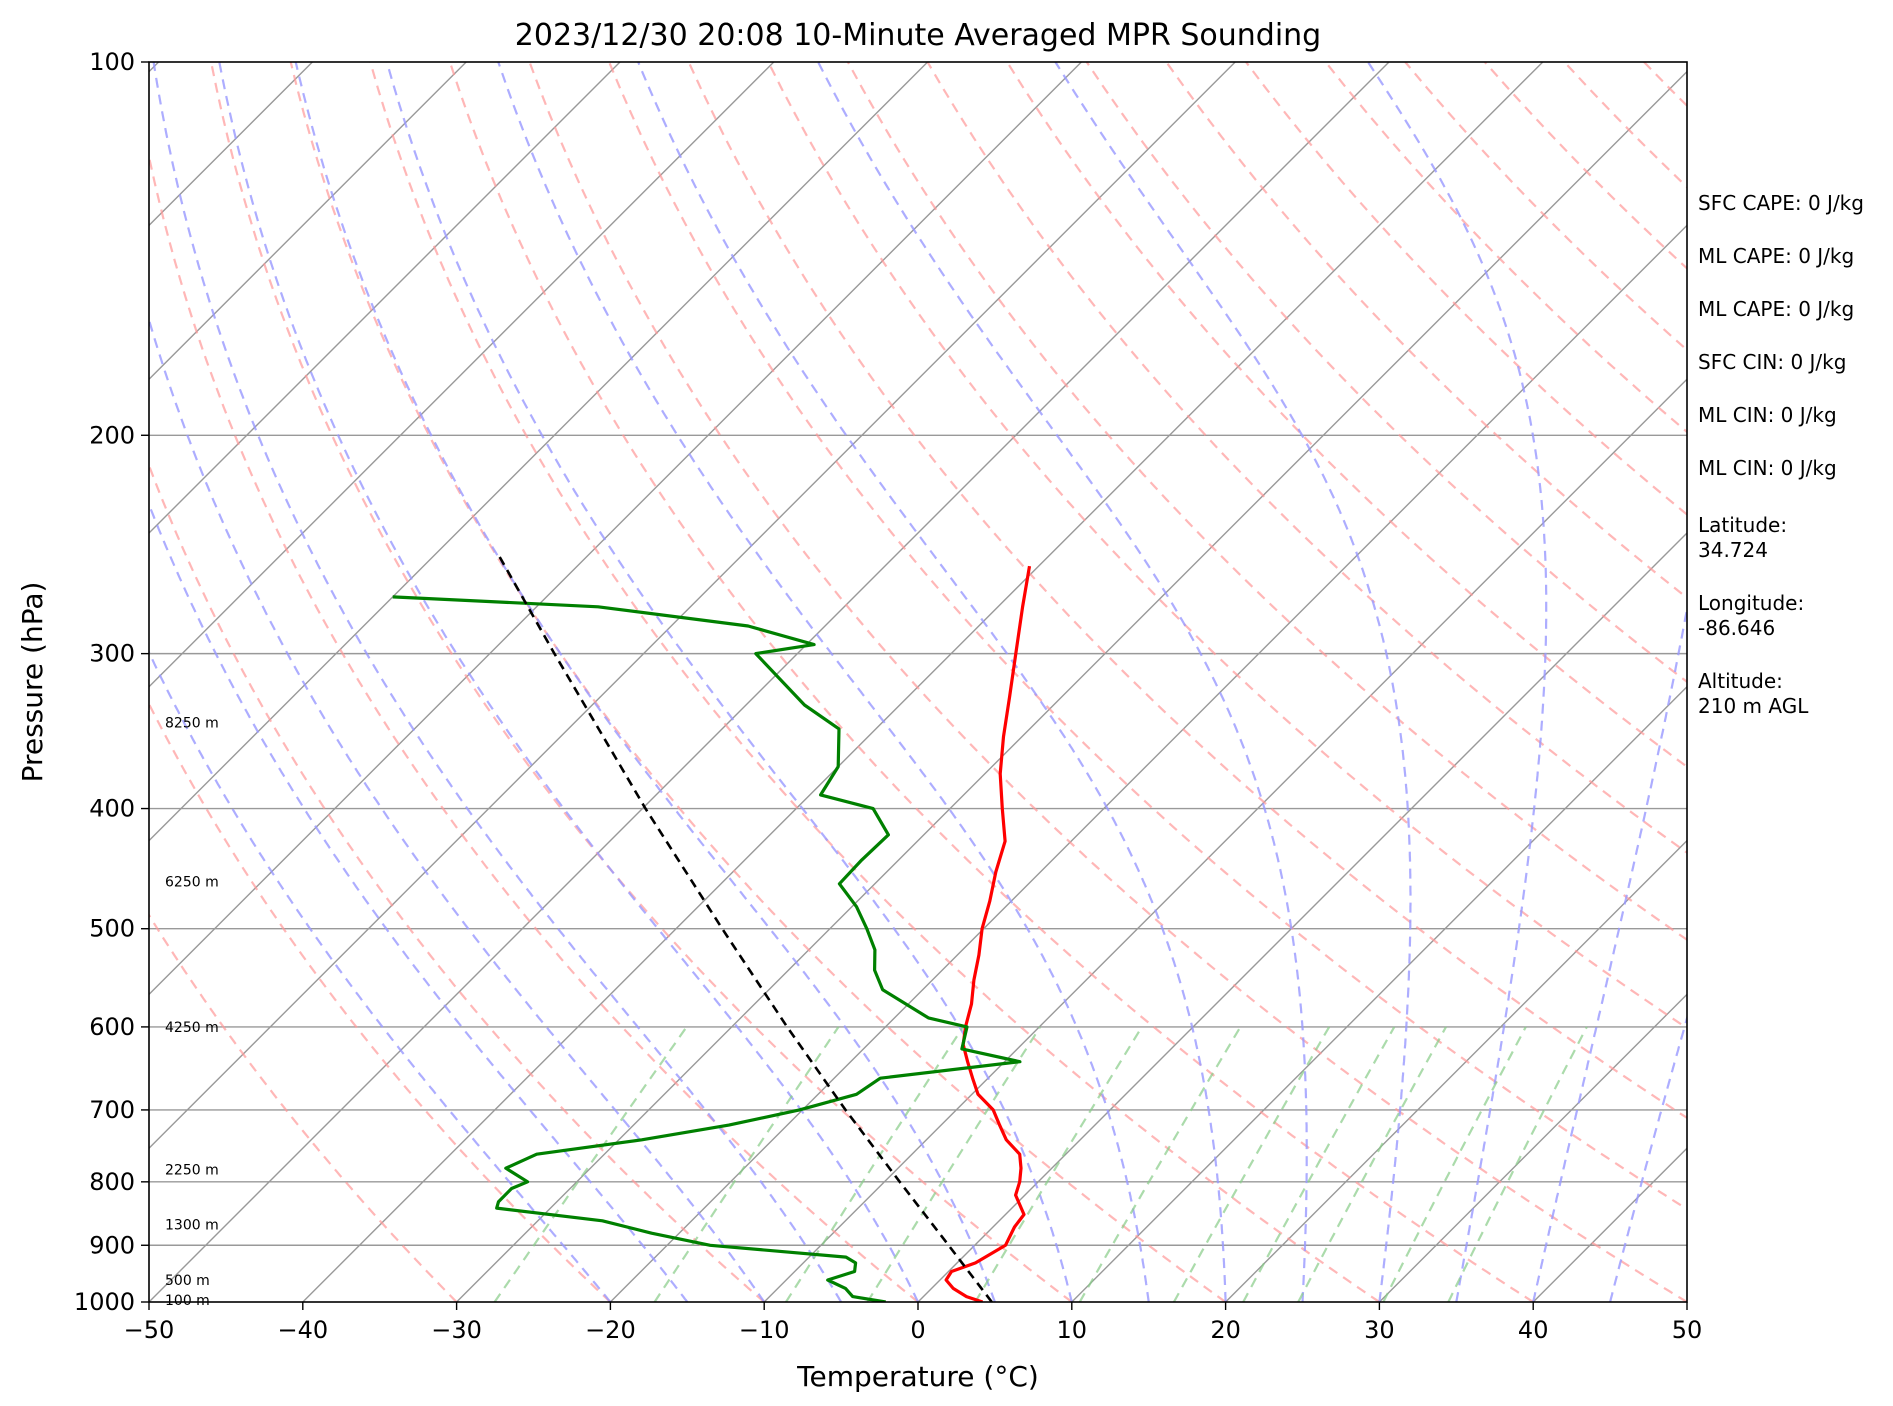 This screenshot has width=1893, height=1406. Describe the element at coordinates (192, 1226) in the screenshot. I see `height-label: 1300 m` at that location.